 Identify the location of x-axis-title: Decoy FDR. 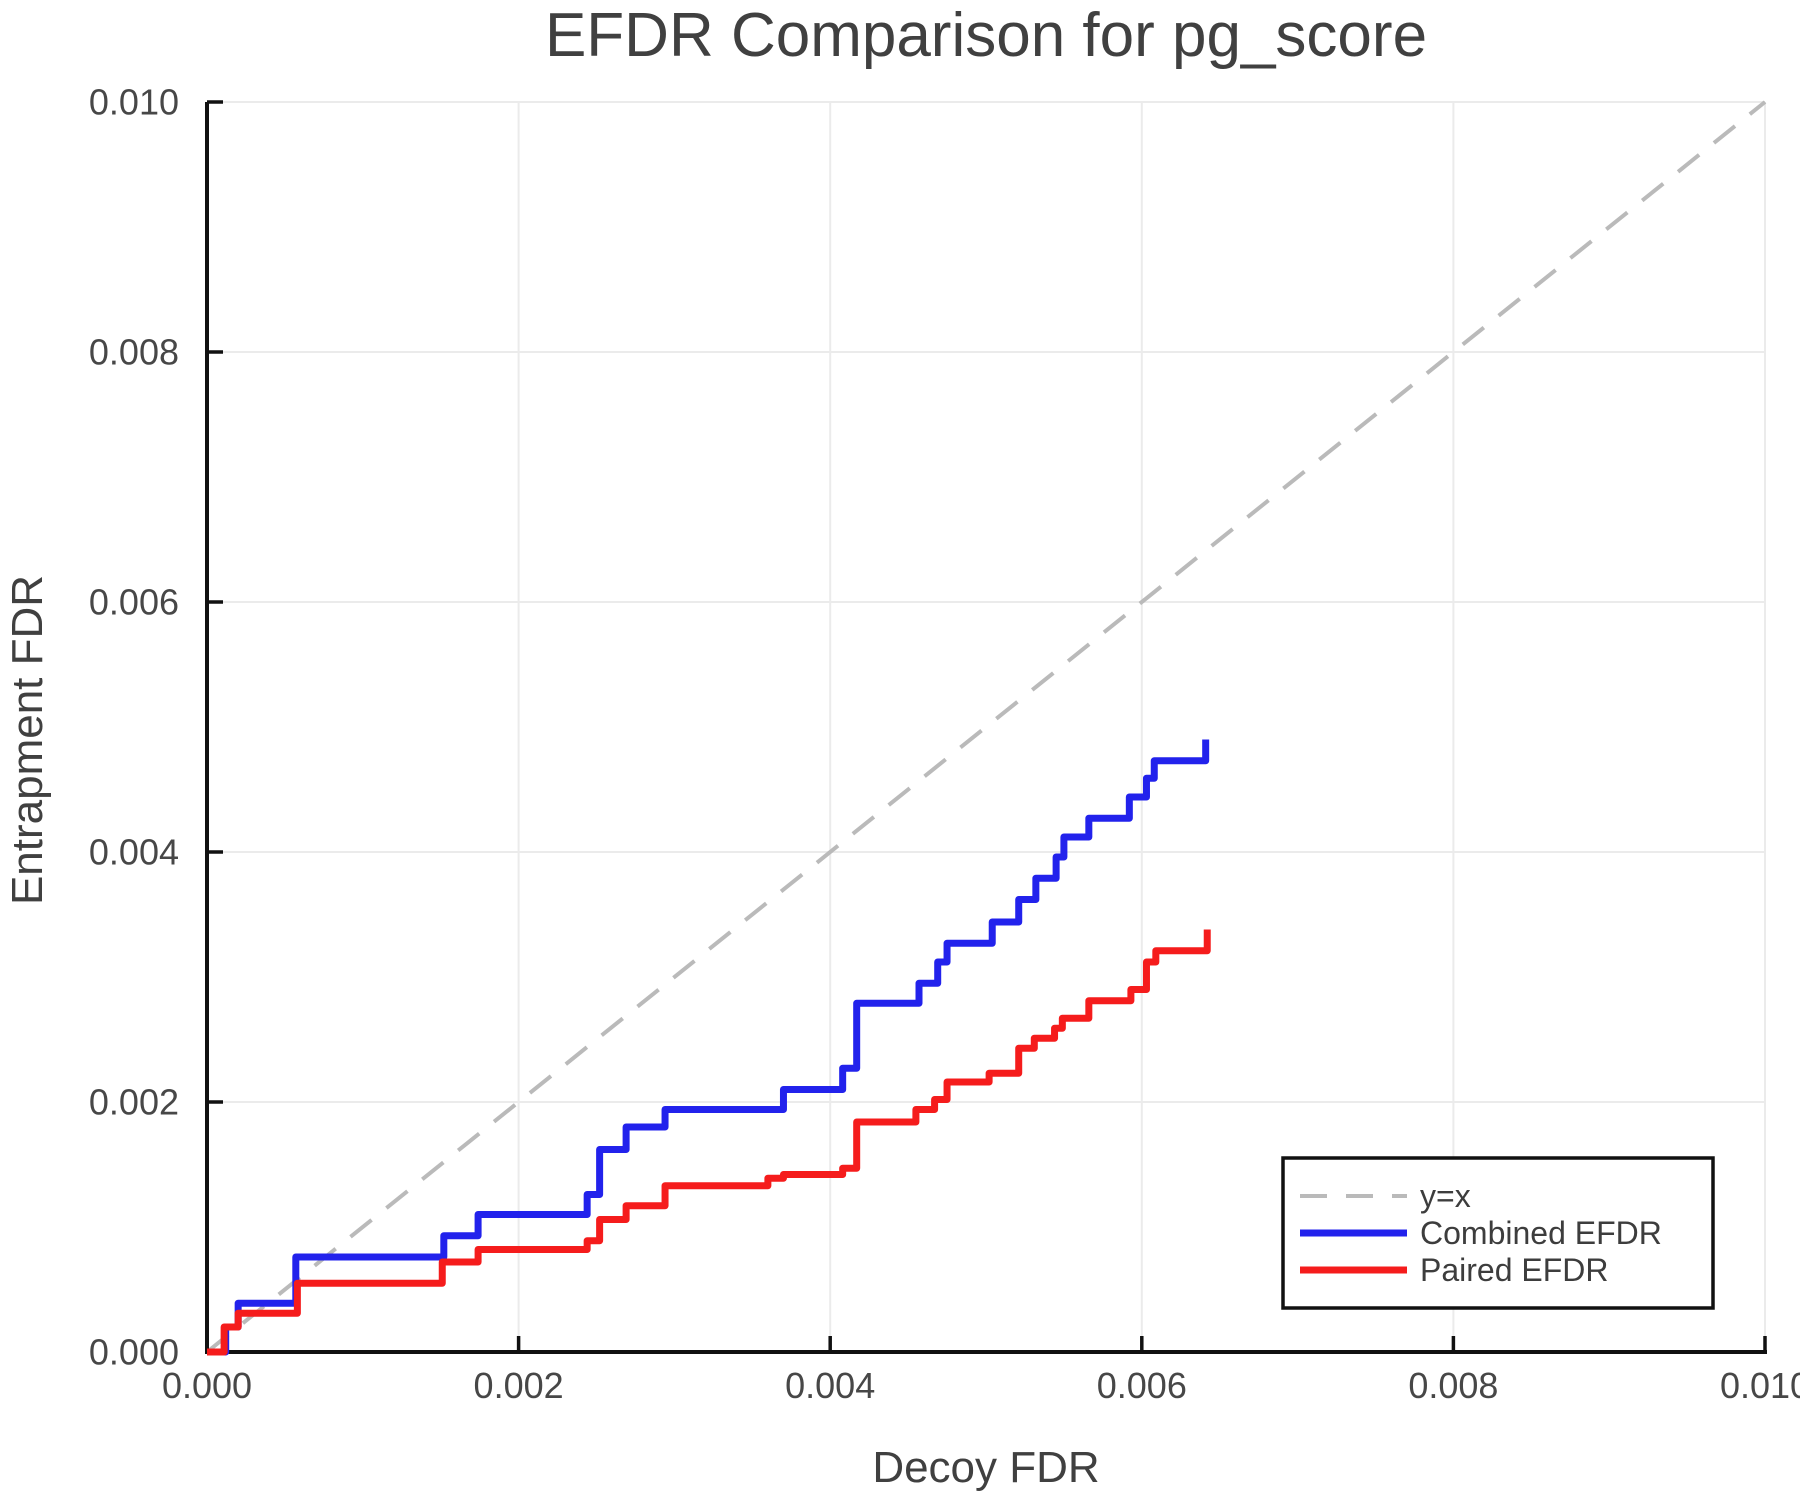
(985, 1467).